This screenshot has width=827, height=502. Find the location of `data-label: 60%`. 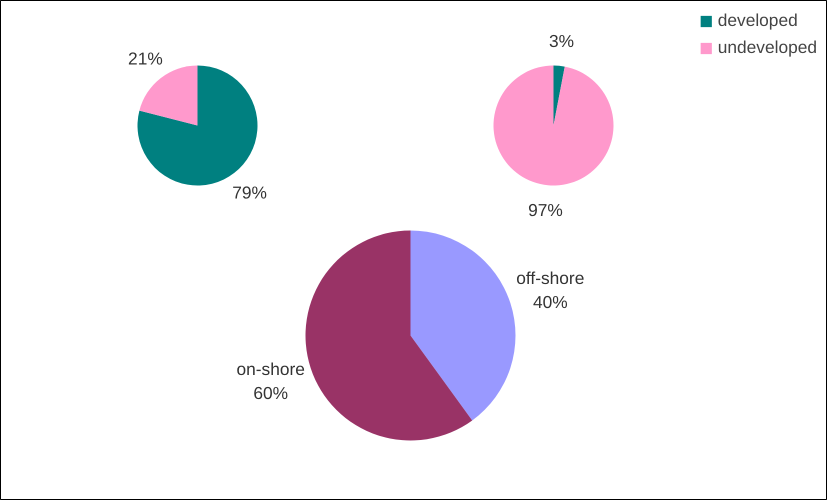

data-label: 60% is located at coordinates (270, 392).